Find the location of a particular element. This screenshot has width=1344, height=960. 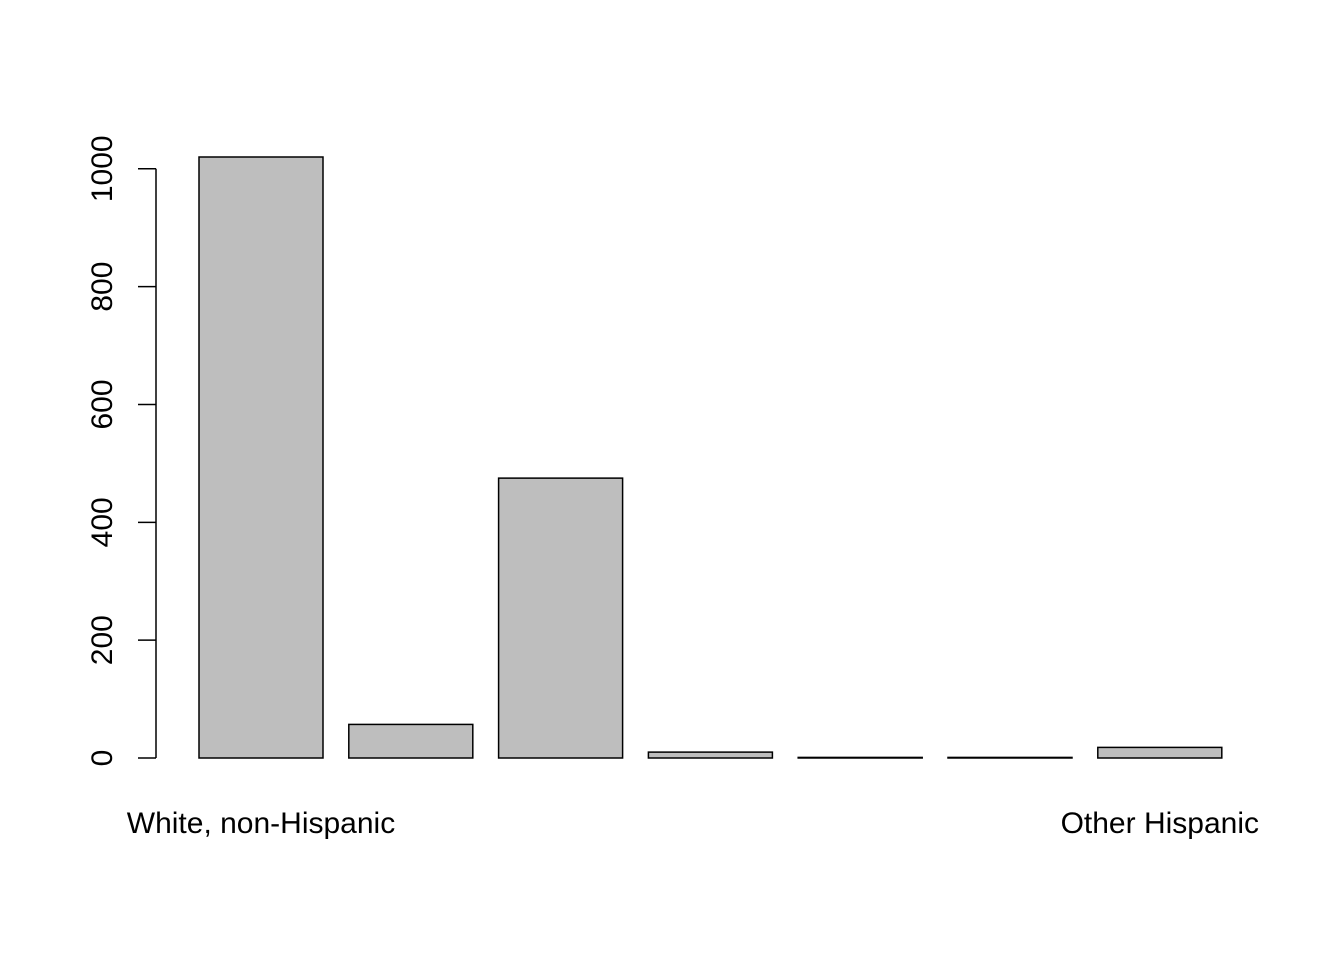

y-tick-label: 1000 is located at coordinates (102, 168).